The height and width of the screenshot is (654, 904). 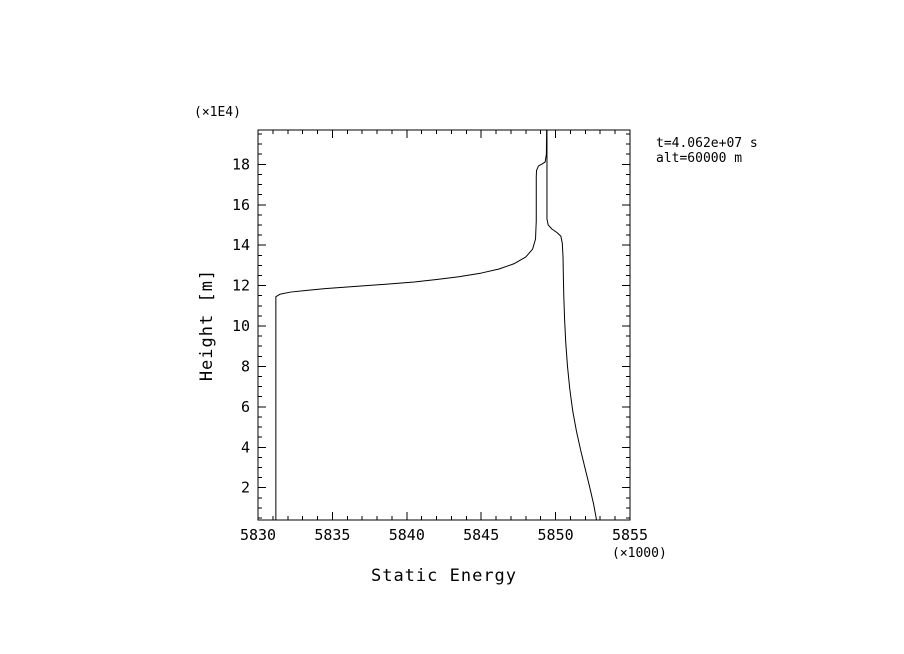 I want to click on x-tick-label: 5855, so click(x=630, y=535).